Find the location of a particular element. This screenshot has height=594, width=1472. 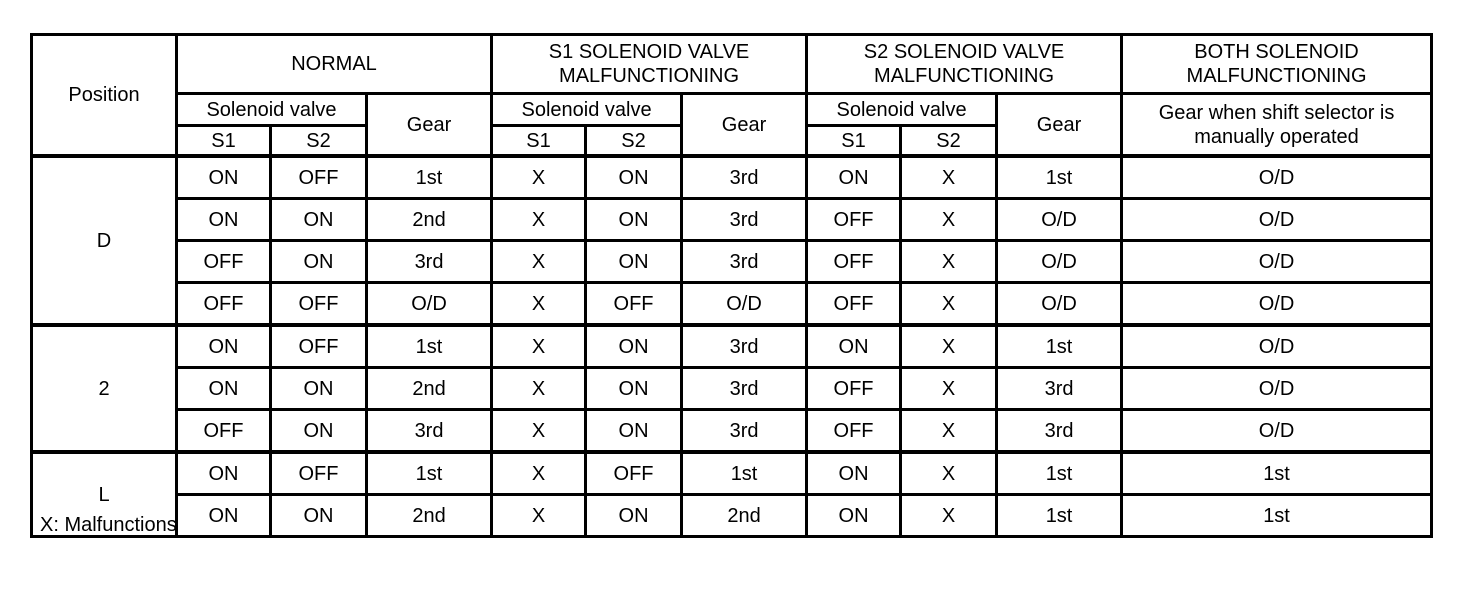

table-row: L ON OFF 1st X OFF 1st ON X 1st 1st is located at coordinates (732, 494).